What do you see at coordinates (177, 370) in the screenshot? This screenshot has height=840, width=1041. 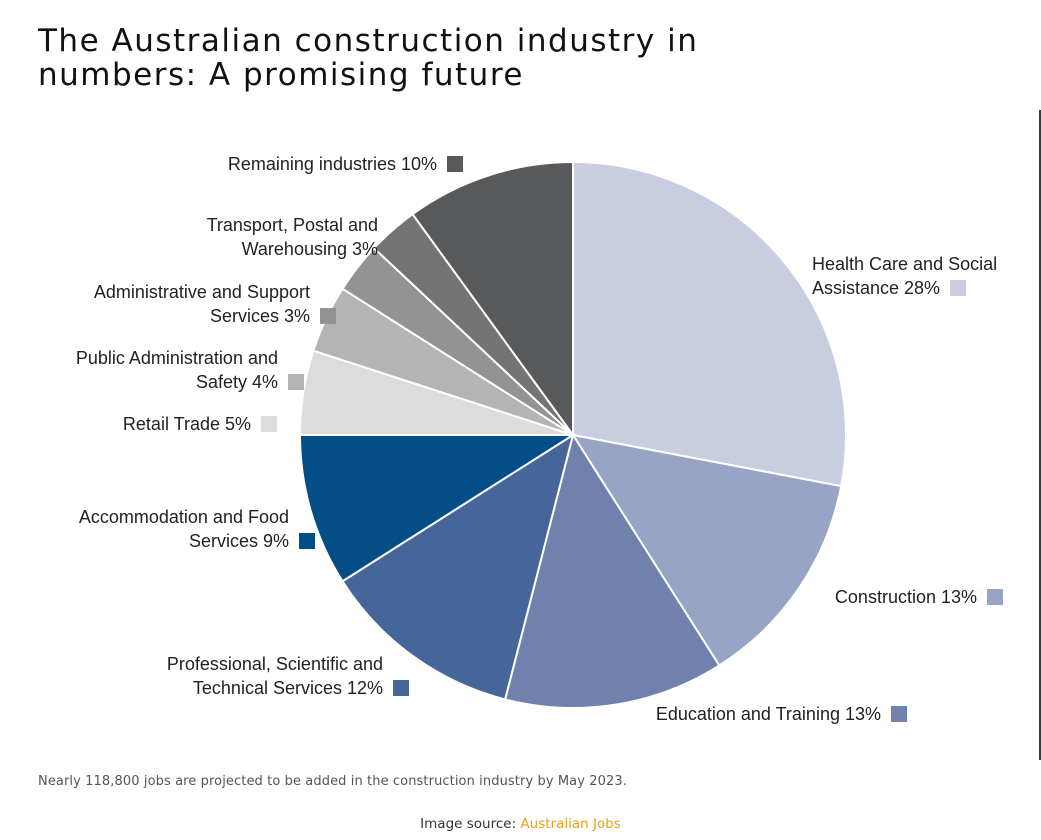 I see `slice-label-6: Public Administration and Safety 4%` at bounding box center [177, 370].